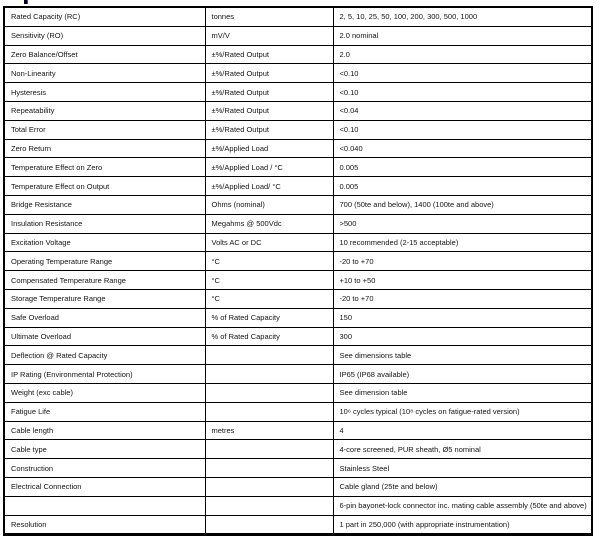 This screenshot has height=536, width=613. I want to click on unit-cell: Volts AC or DC, so click(269, 242).